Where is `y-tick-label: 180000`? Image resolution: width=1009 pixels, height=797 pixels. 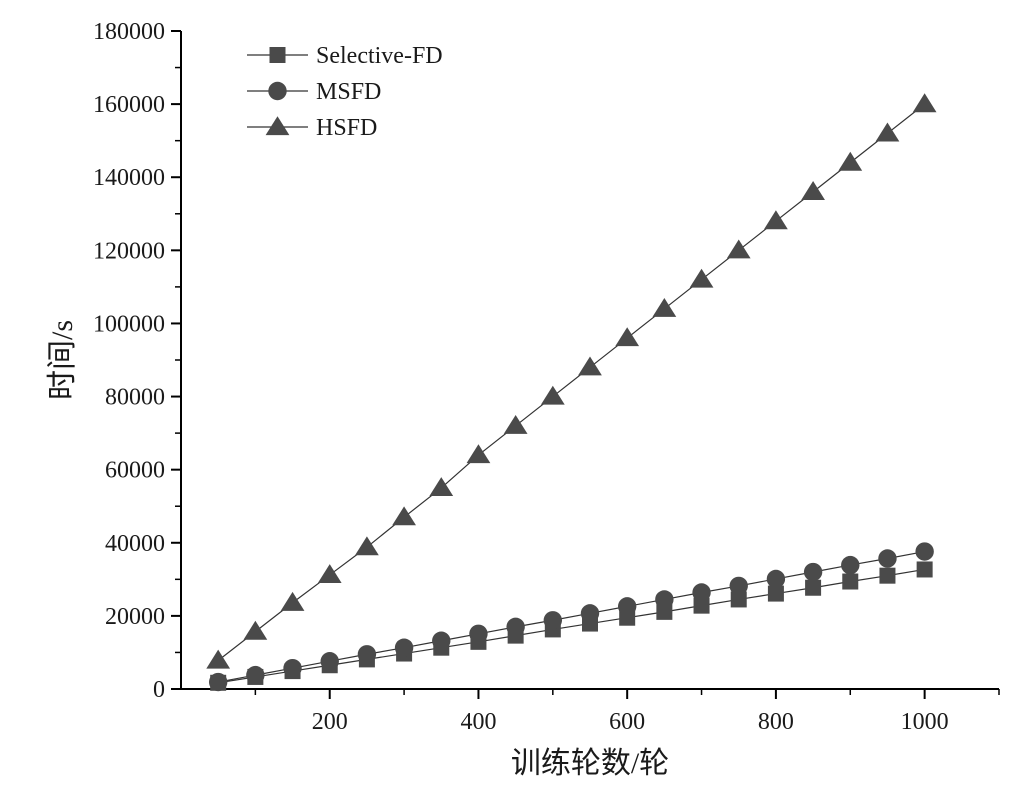 y-tick-label: 180000 is located at coordinates (129, 32).